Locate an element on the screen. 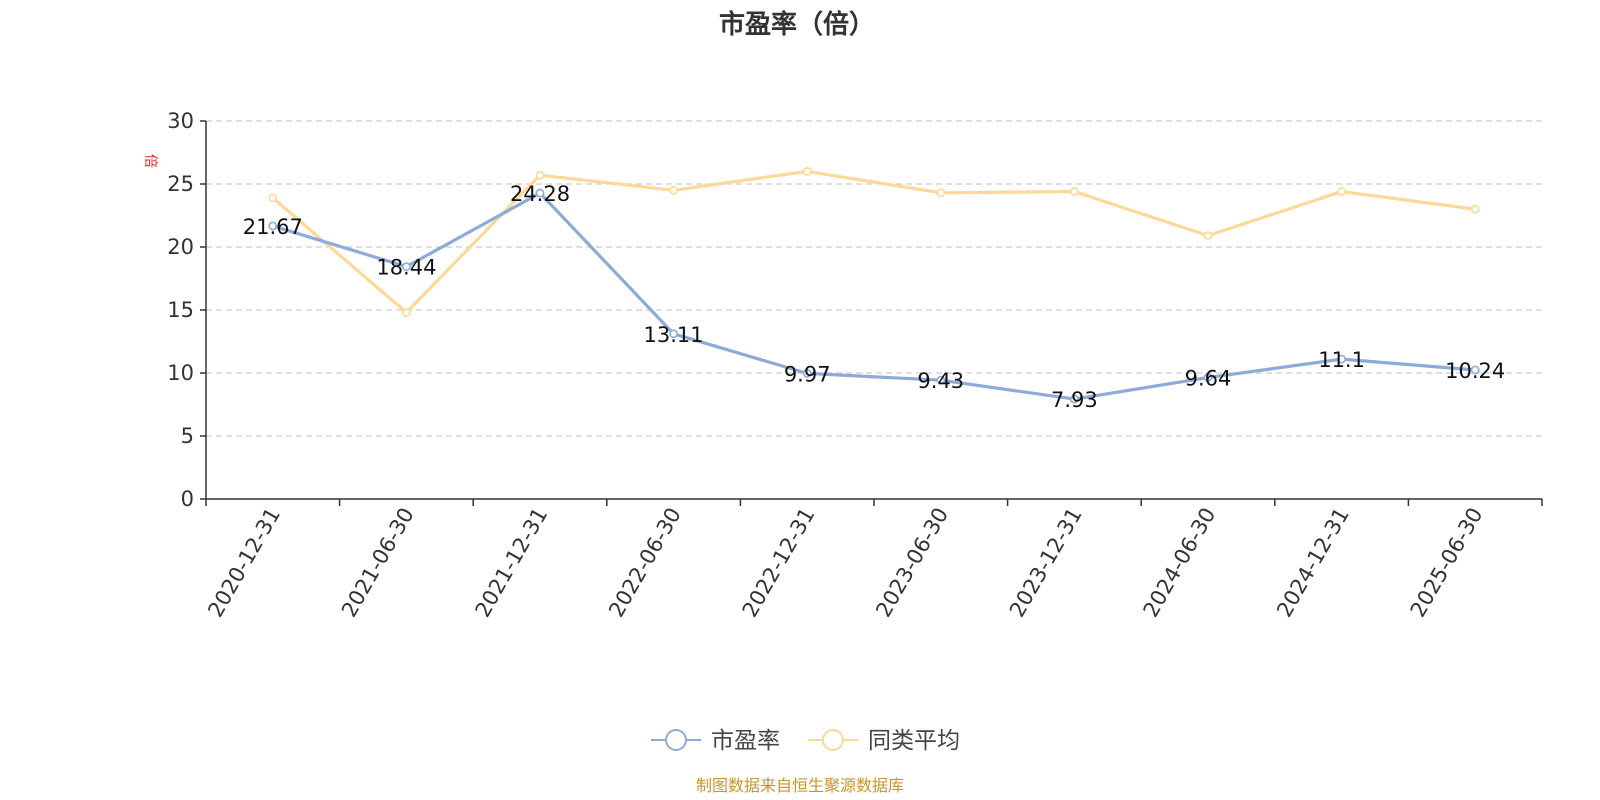 This screenshot has width=1600, height=800. data-label: 9.97 is located at coordinates (807, 374).